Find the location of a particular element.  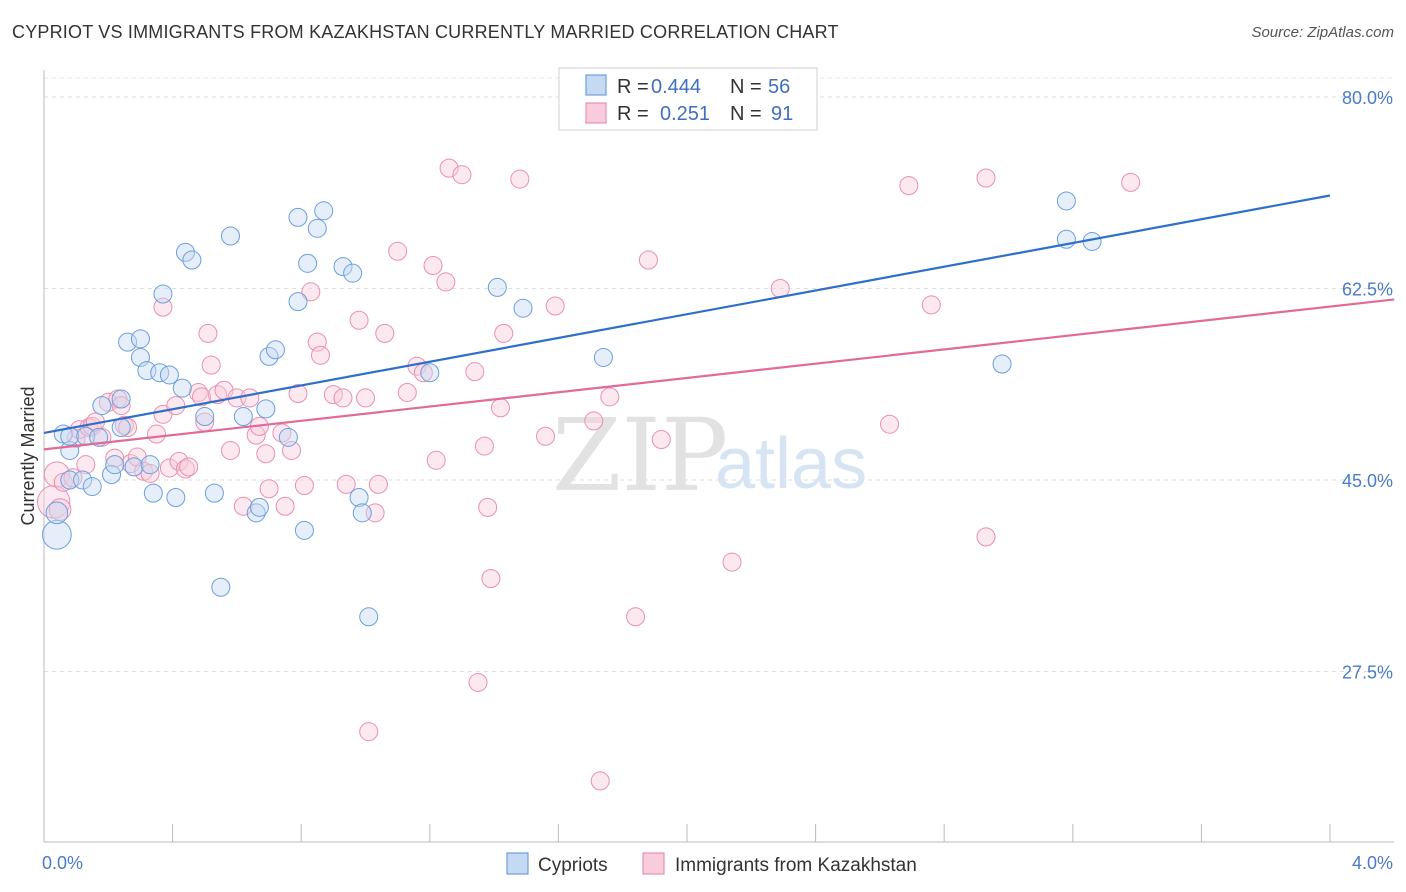

watermark-zip: ZIP is located at coordinates (640, 455).